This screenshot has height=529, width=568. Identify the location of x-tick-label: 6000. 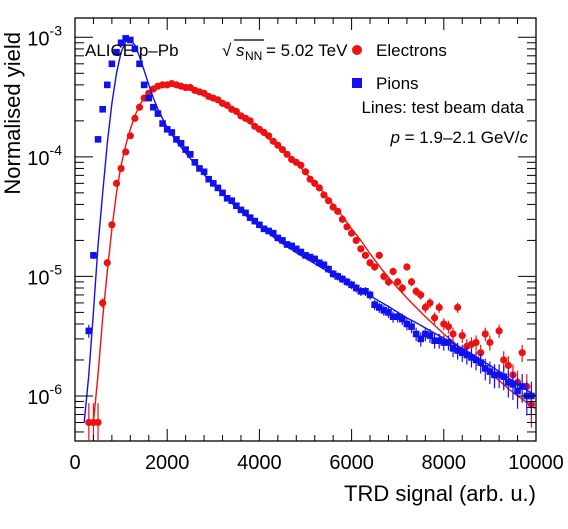
(351, 463).